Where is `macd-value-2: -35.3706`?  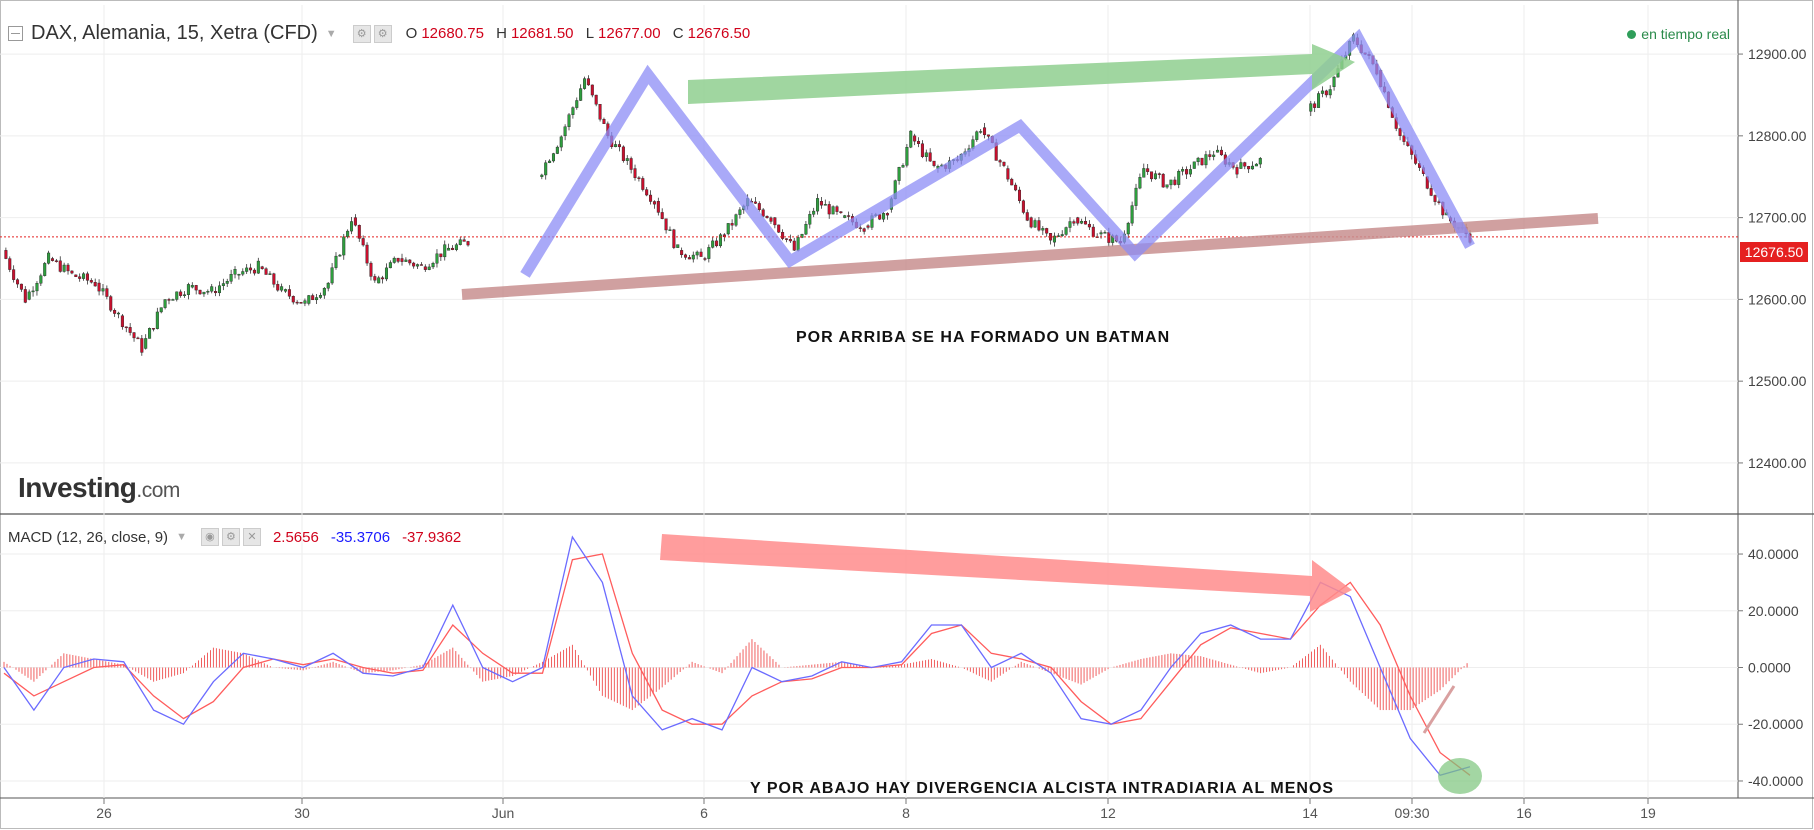
macd-value-2: -35.3706 is located at coordinates (360, 537).